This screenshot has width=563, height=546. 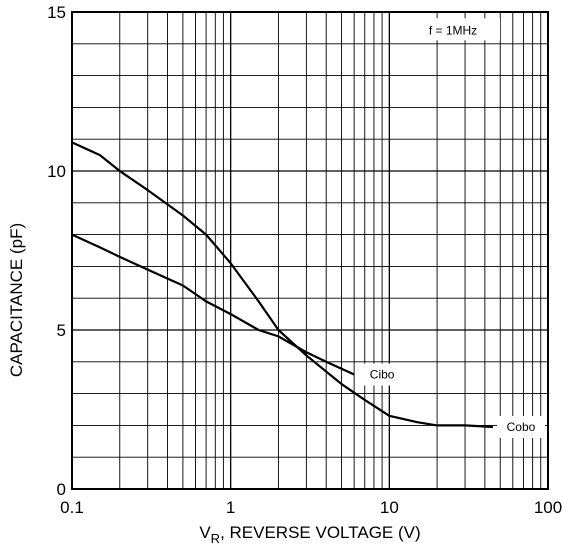 I want to click on x-tick-label: 1, so click(x=230, y=507).